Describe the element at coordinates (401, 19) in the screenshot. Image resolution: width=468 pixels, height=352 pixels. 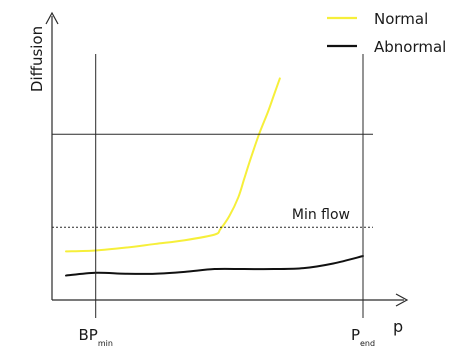
I see `legend-label-normal: Normal` at that location.